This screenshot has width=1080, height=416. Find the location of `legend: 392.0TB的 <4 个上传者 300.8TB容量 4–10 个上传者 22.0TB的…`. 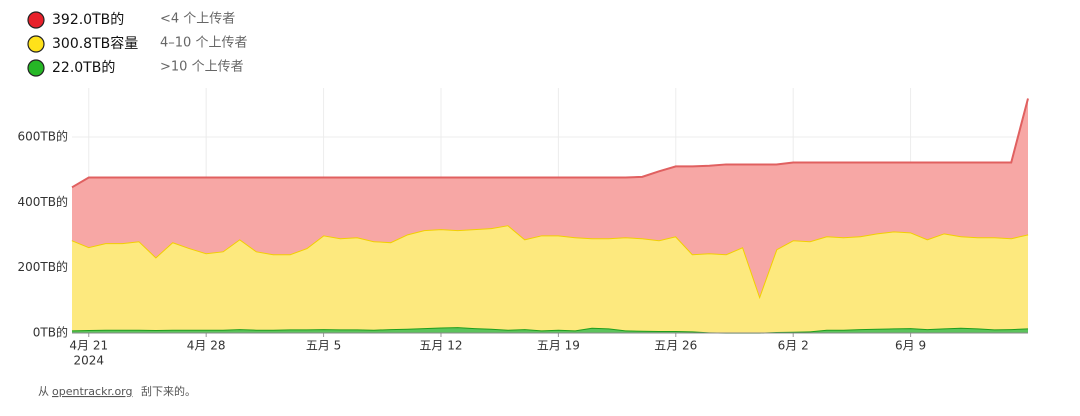

legend: 392.0TB的 <4 个上传者 300.8TB容量 4–10 个上传者 22.0TB的… is located at coordinates (137, 44).